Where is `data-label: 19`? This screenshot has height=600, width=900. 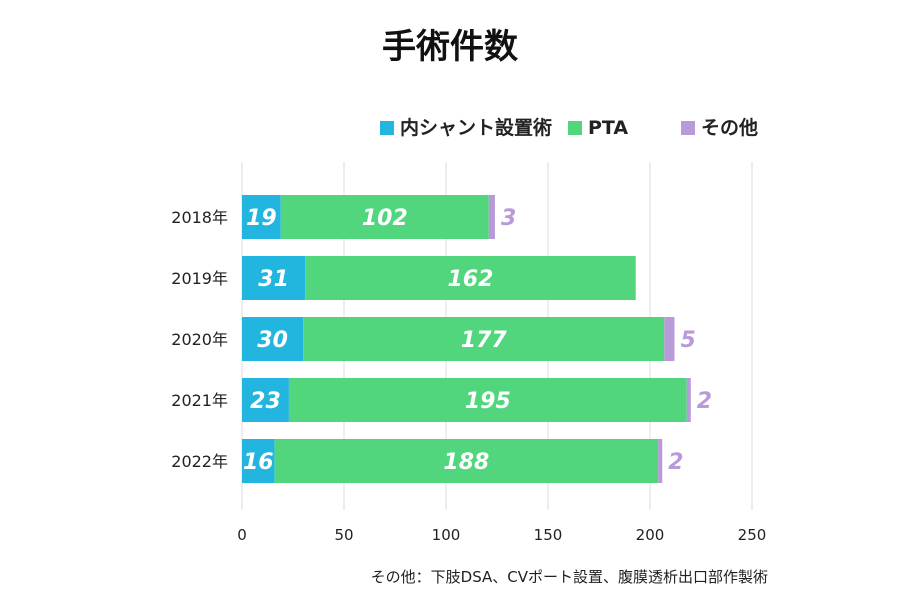
data-label: 19 is located at coordinates (261, 218).